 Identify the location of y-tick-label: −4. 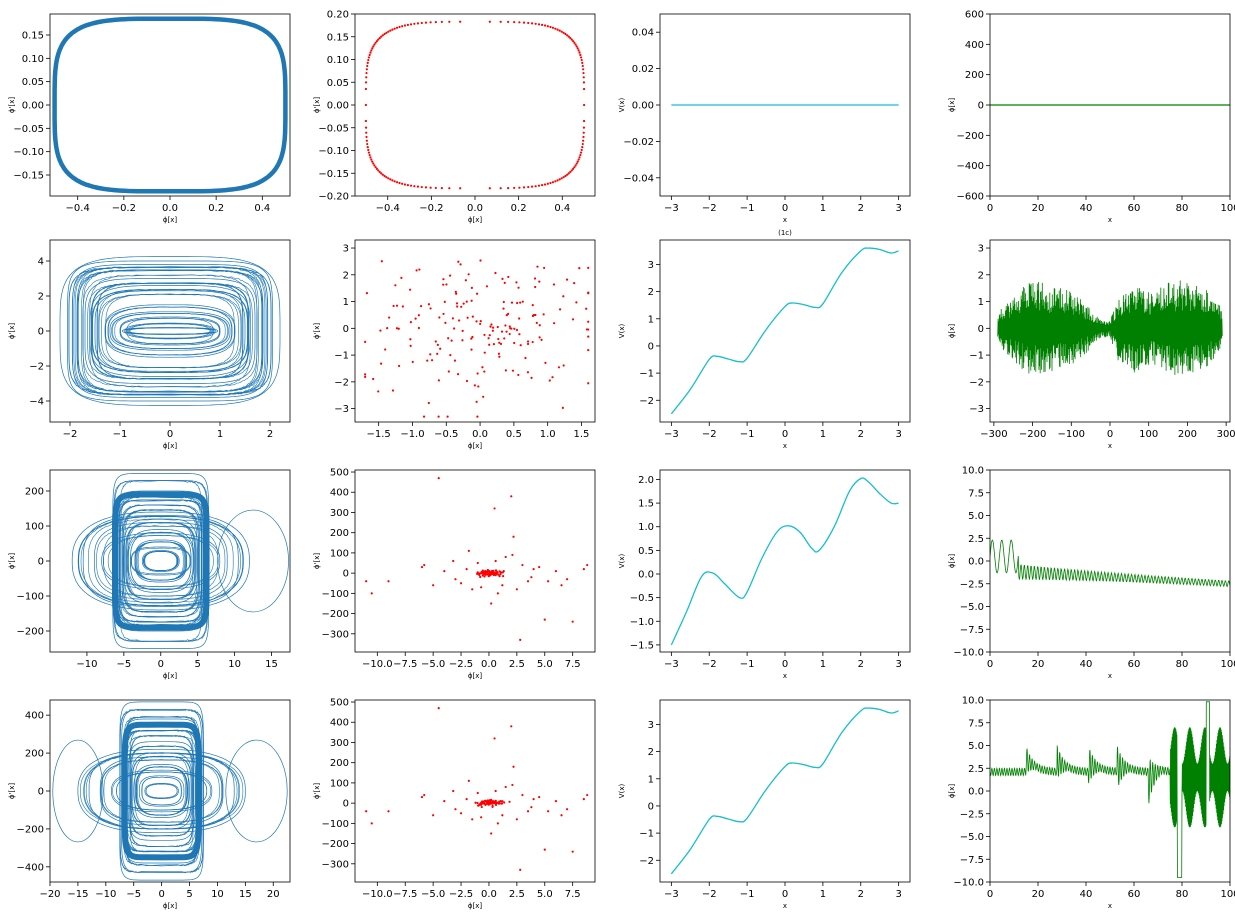
(36, 402).